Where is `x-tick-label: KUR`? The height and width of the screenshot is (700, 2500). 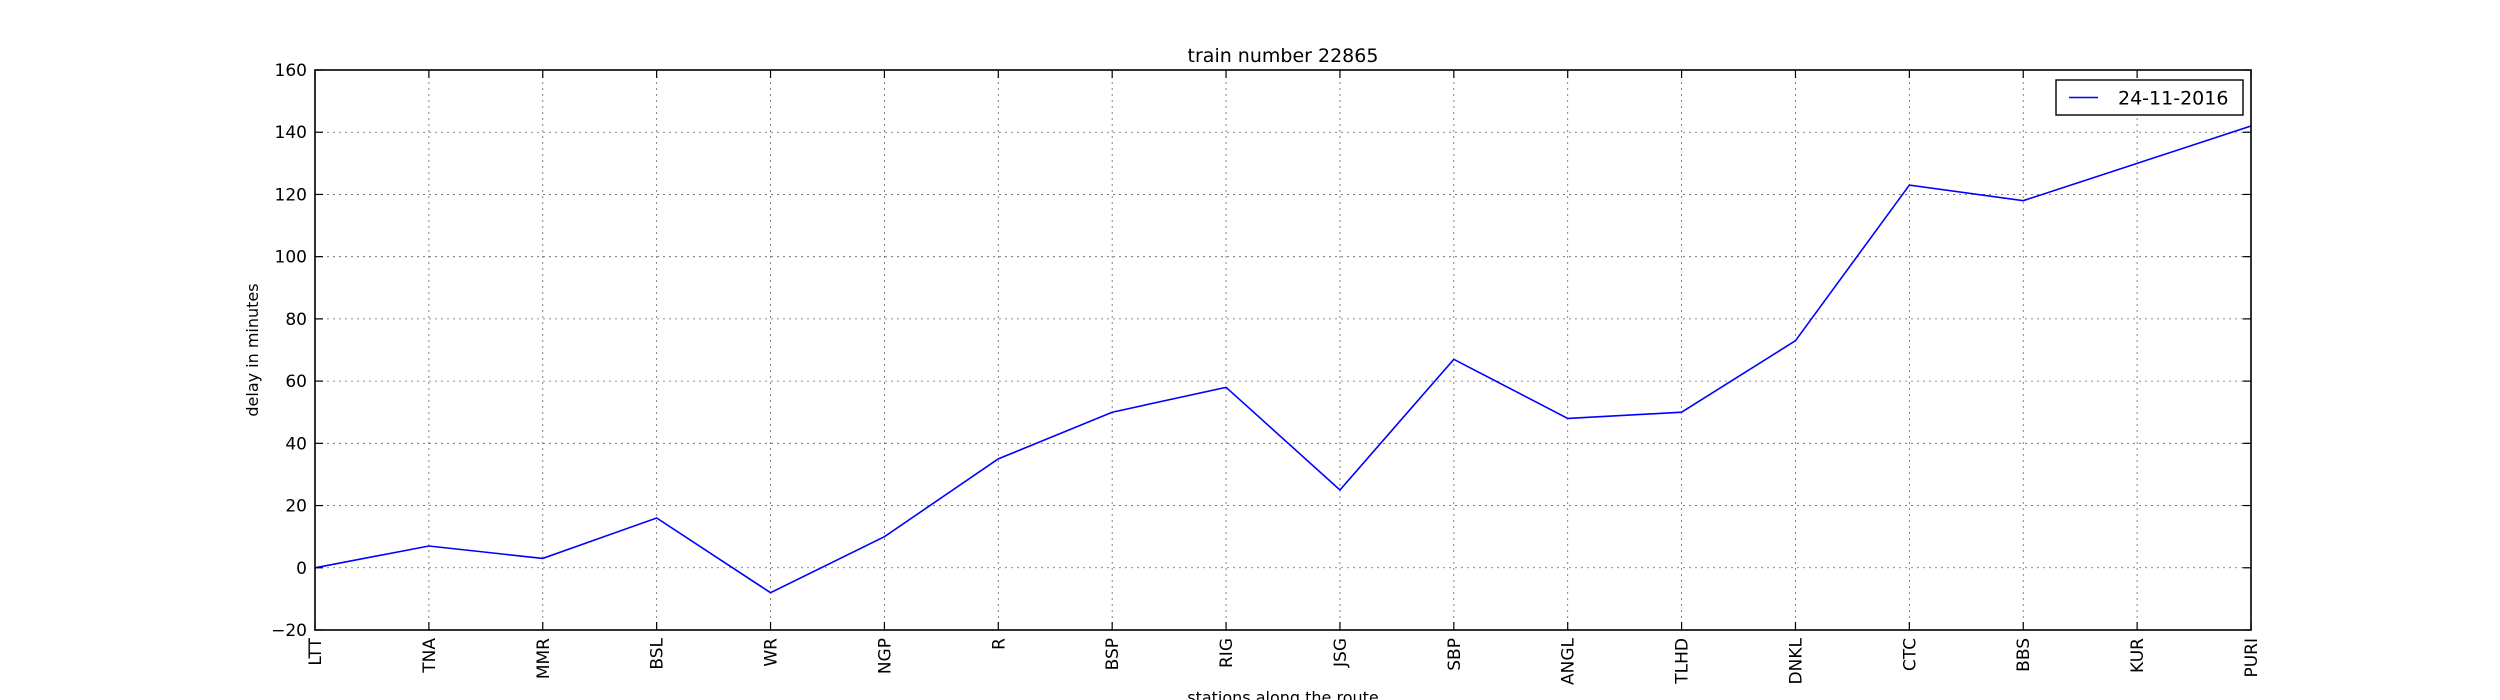
x-tick-label: KUR is located at coordinates (2138, 655).